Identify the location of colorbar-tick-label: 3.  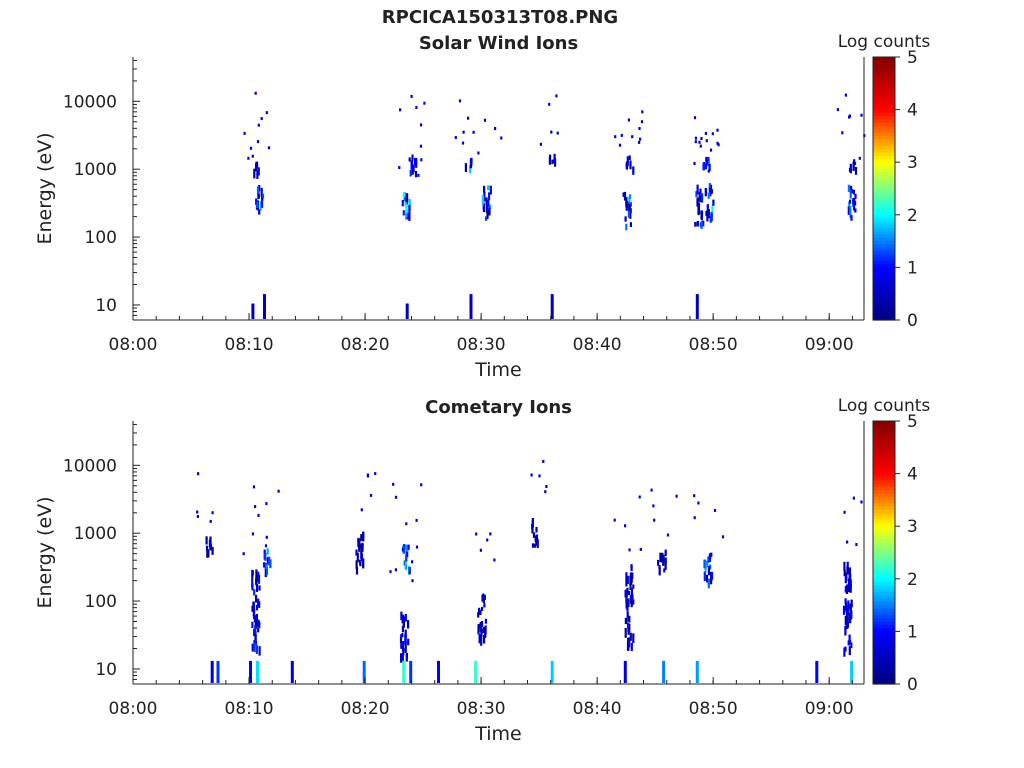
(912, 527).